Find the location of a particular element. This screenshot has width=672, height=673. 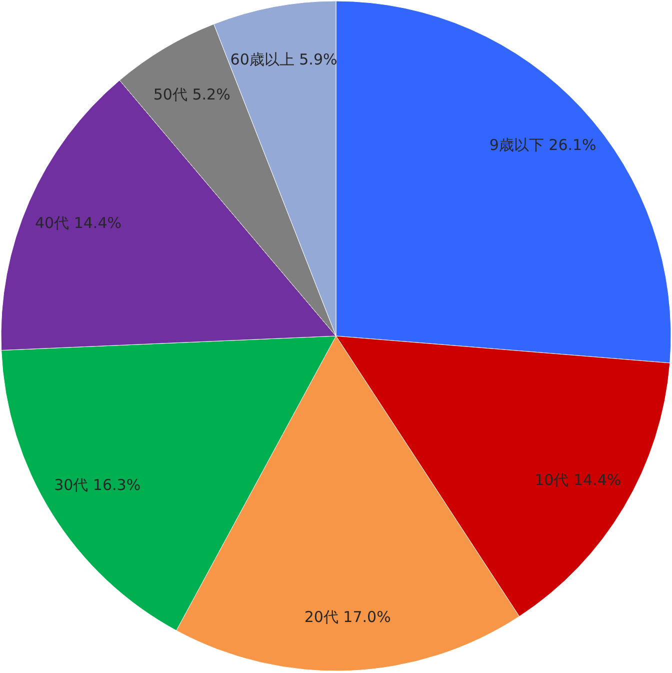

slice-label: 9歳以下 26.1% is located at coordinates (542, 145).